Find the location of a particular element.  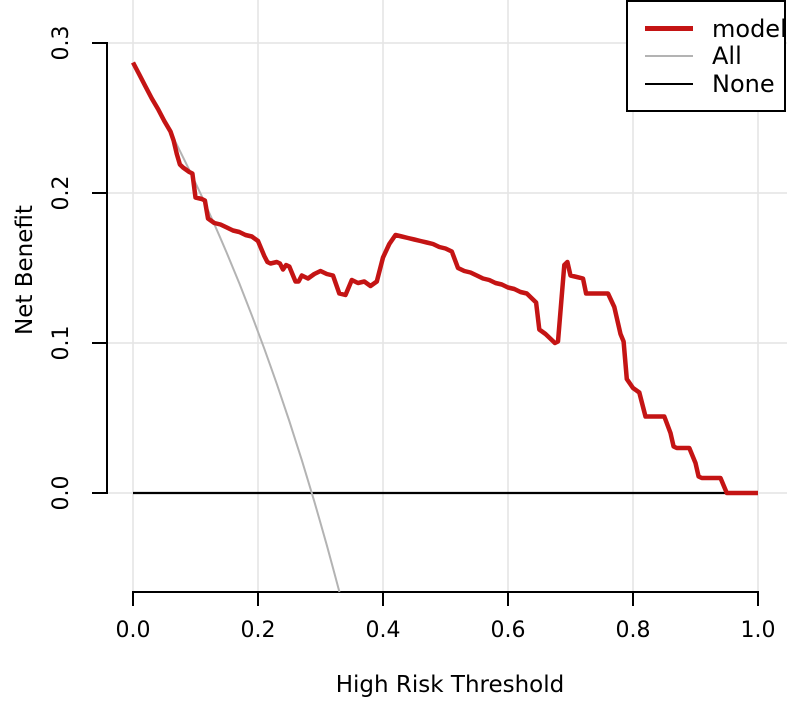

x-tick-label-0.0: 0.0 is located at coordinates (133, 630).